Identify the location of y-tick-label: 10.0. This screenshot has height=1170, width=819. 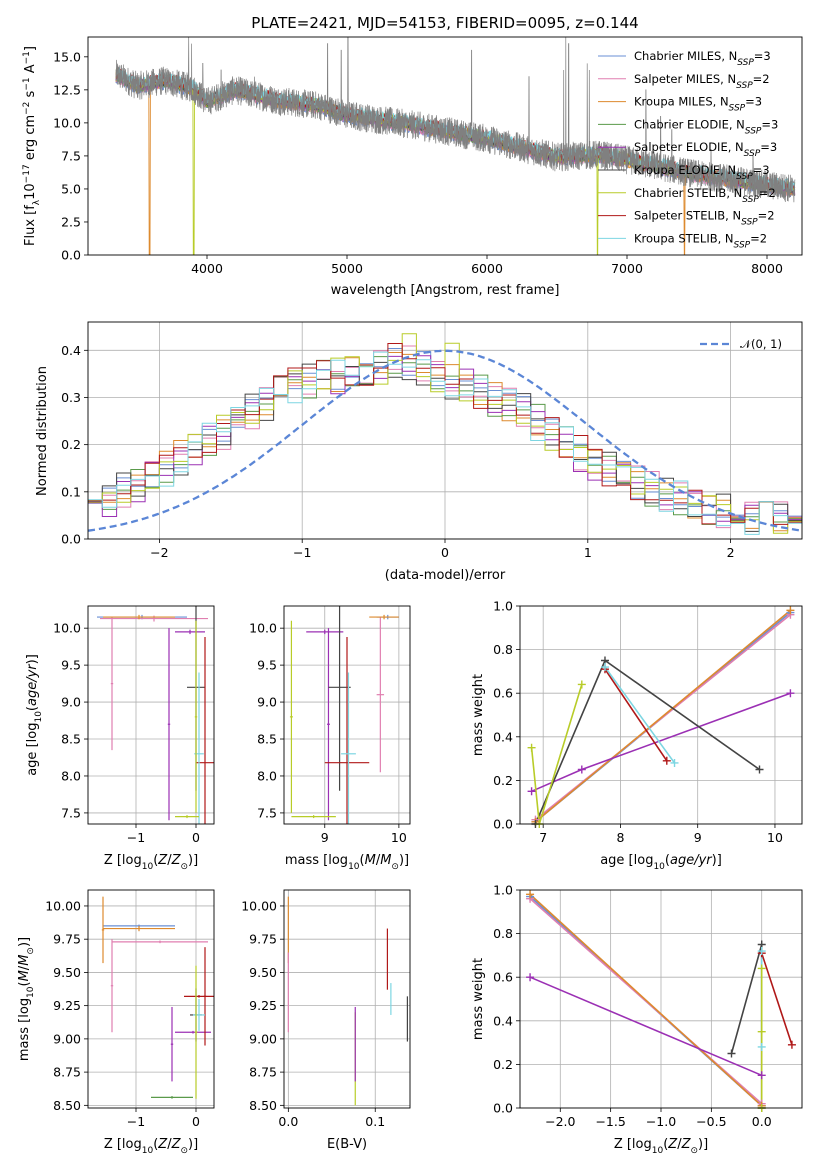
(263, 628).